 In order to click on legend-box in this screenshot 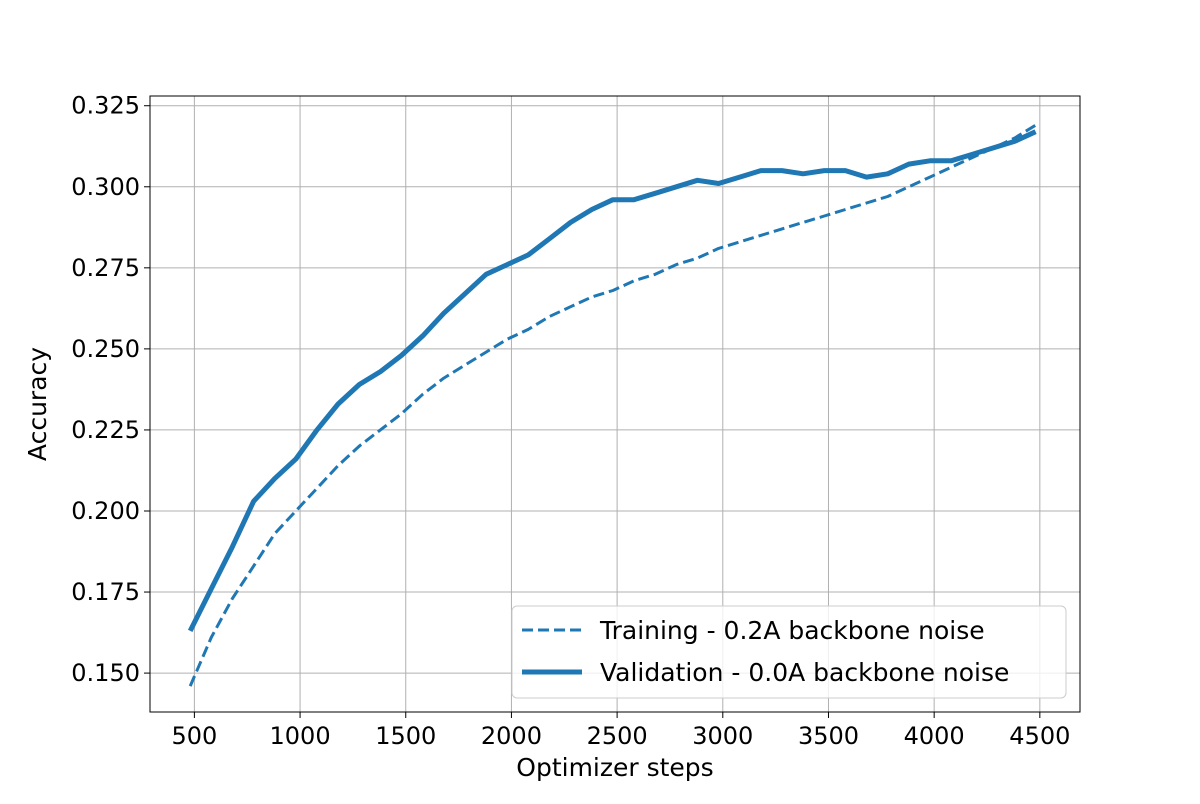, I will do `click(789, 652)`.